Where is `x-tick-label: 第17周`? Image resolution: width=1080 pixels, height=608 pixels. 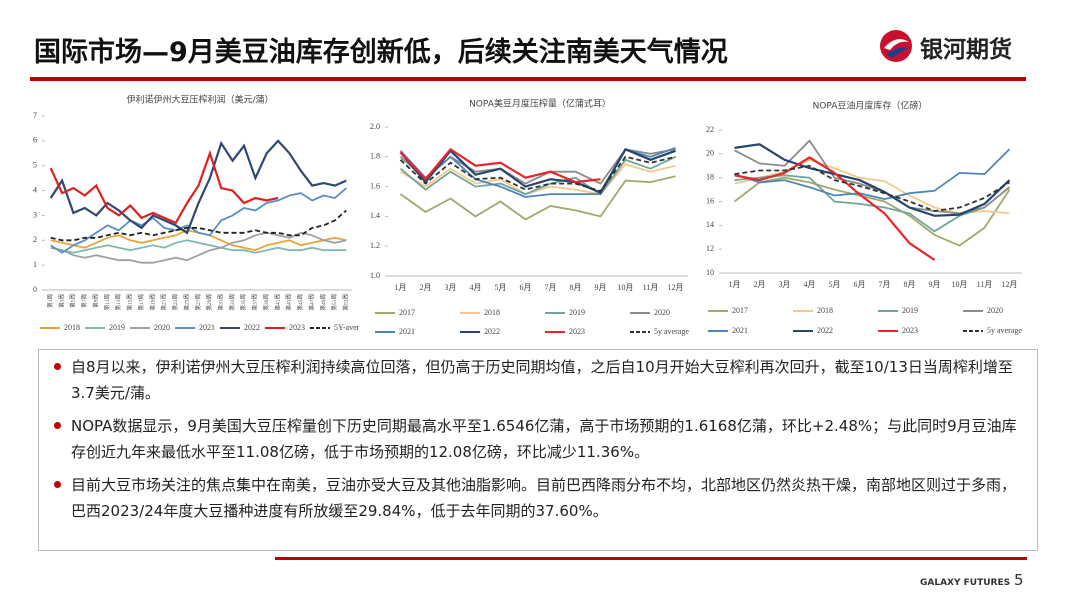
x-tick-label: 第17周 is located at coordinates (141, 302).